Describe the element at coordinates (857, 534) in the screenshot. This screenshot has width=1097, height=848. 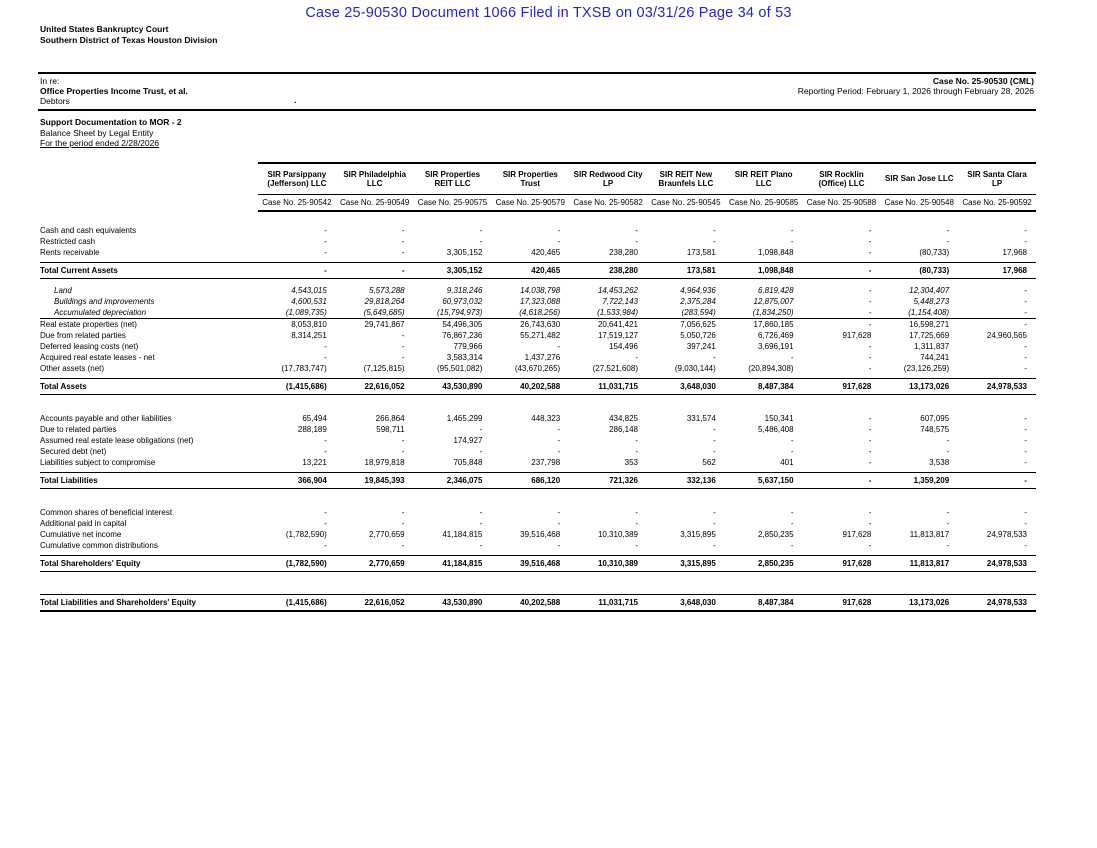
I see `cell-value: 917,628` at that location.